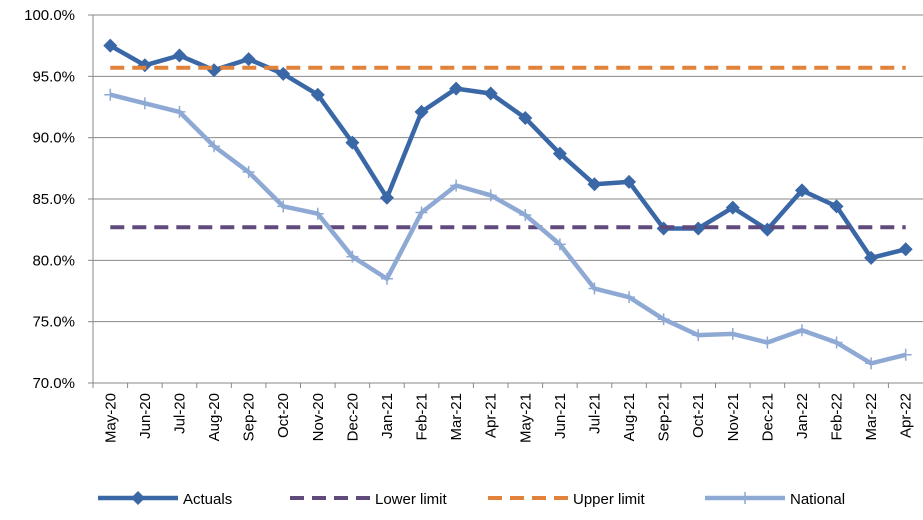 The image size is (923, 520). What do you see at coordinates (207, 499) in the screenshot?
I see `legend-label: Actuals` at bounding box center [207, 499].